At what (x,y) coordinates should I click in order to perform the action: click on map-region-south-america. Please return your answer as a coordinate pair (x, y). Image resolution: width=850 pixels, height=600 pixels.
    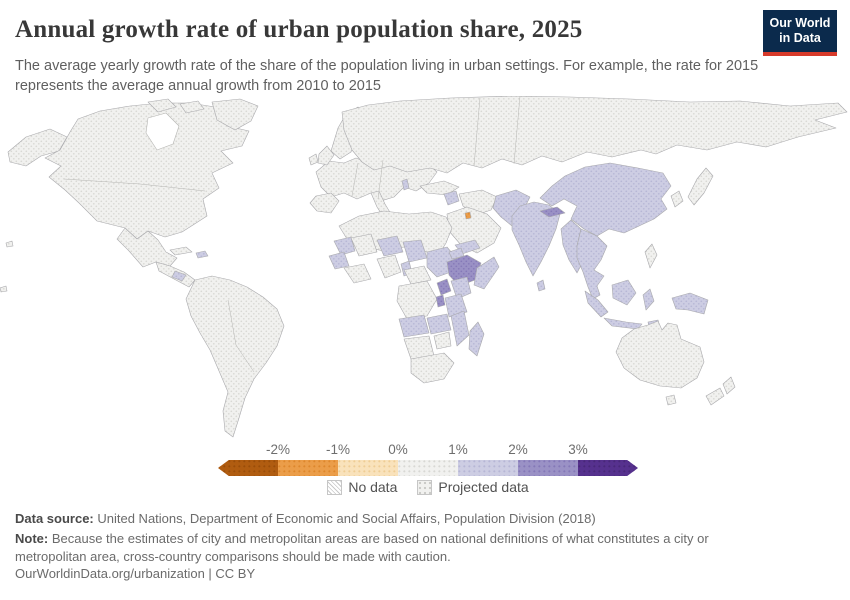
    Looking at the image, I should click on (235, 356).